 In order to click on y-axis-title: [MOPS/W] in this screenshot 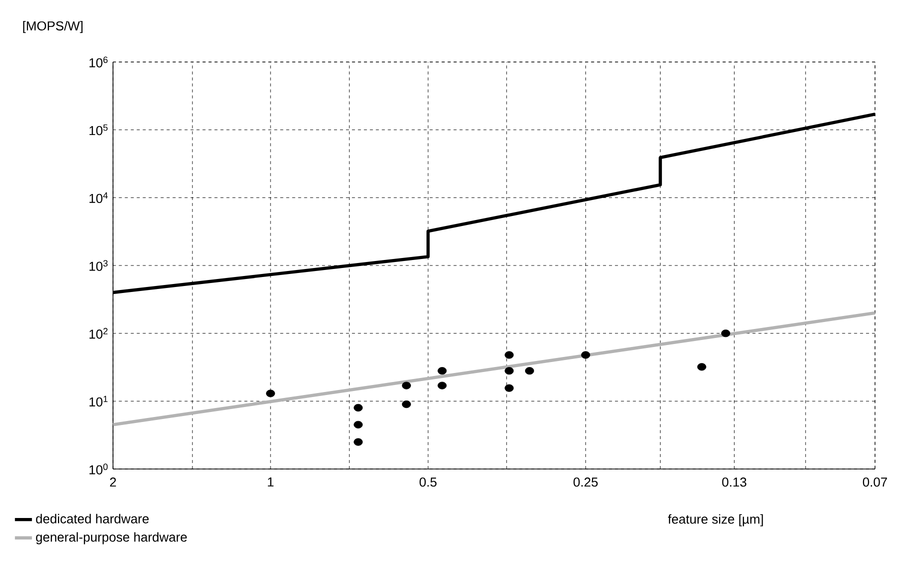, I will do `click(53, 27)`.